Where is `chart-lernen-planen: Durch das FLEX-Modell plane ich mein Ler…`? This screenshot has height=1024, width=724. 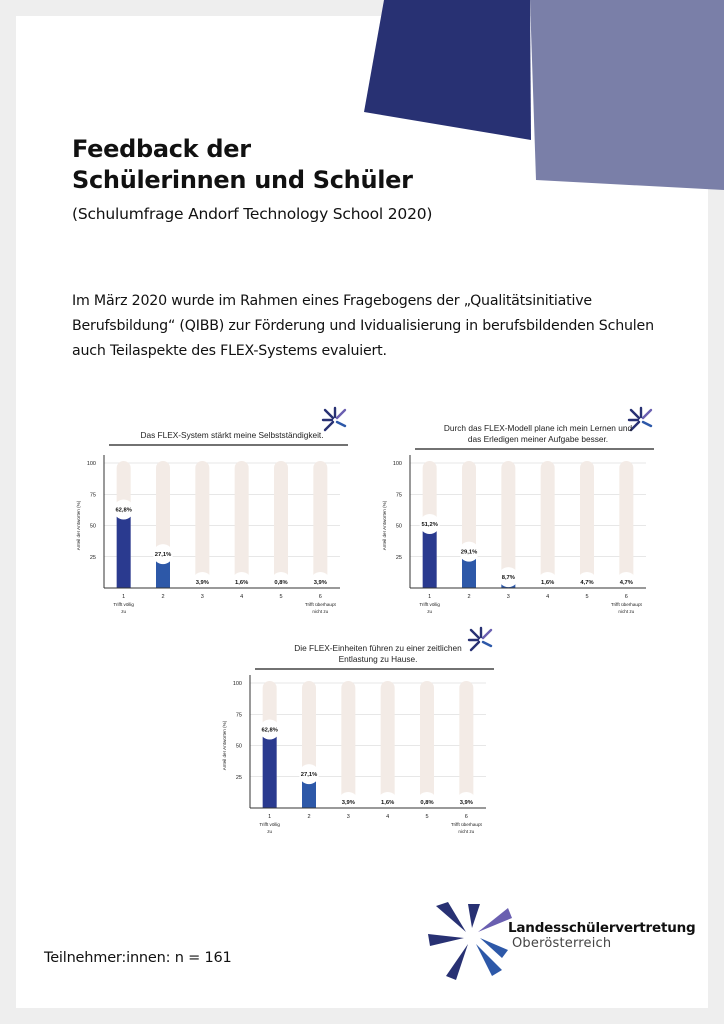
chart-lernen-planen: Durch das FLEX-Modell plane ich mein Ler… is located at coordinates (518, 514).